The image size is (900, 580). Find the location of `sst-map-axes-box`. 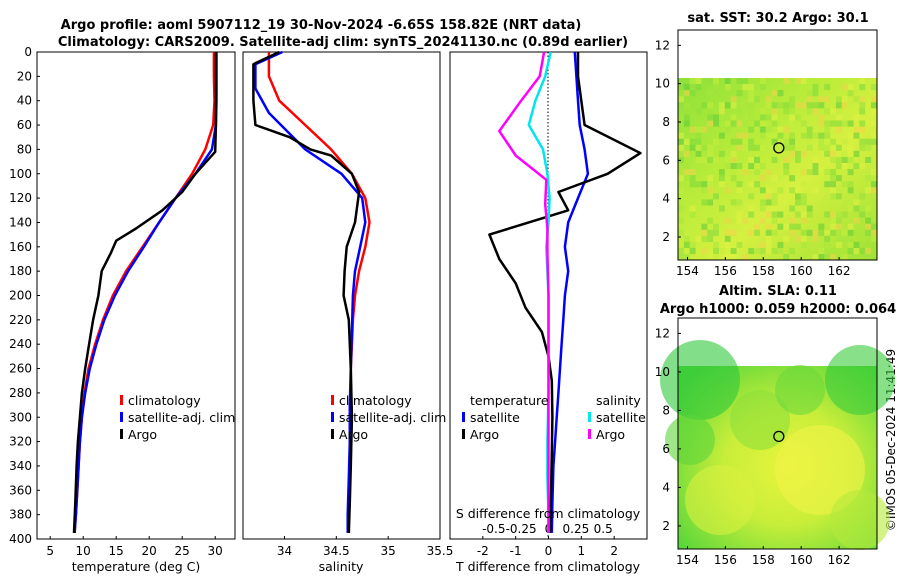

sst-map-axes-box is located at coordinates (777, 145).